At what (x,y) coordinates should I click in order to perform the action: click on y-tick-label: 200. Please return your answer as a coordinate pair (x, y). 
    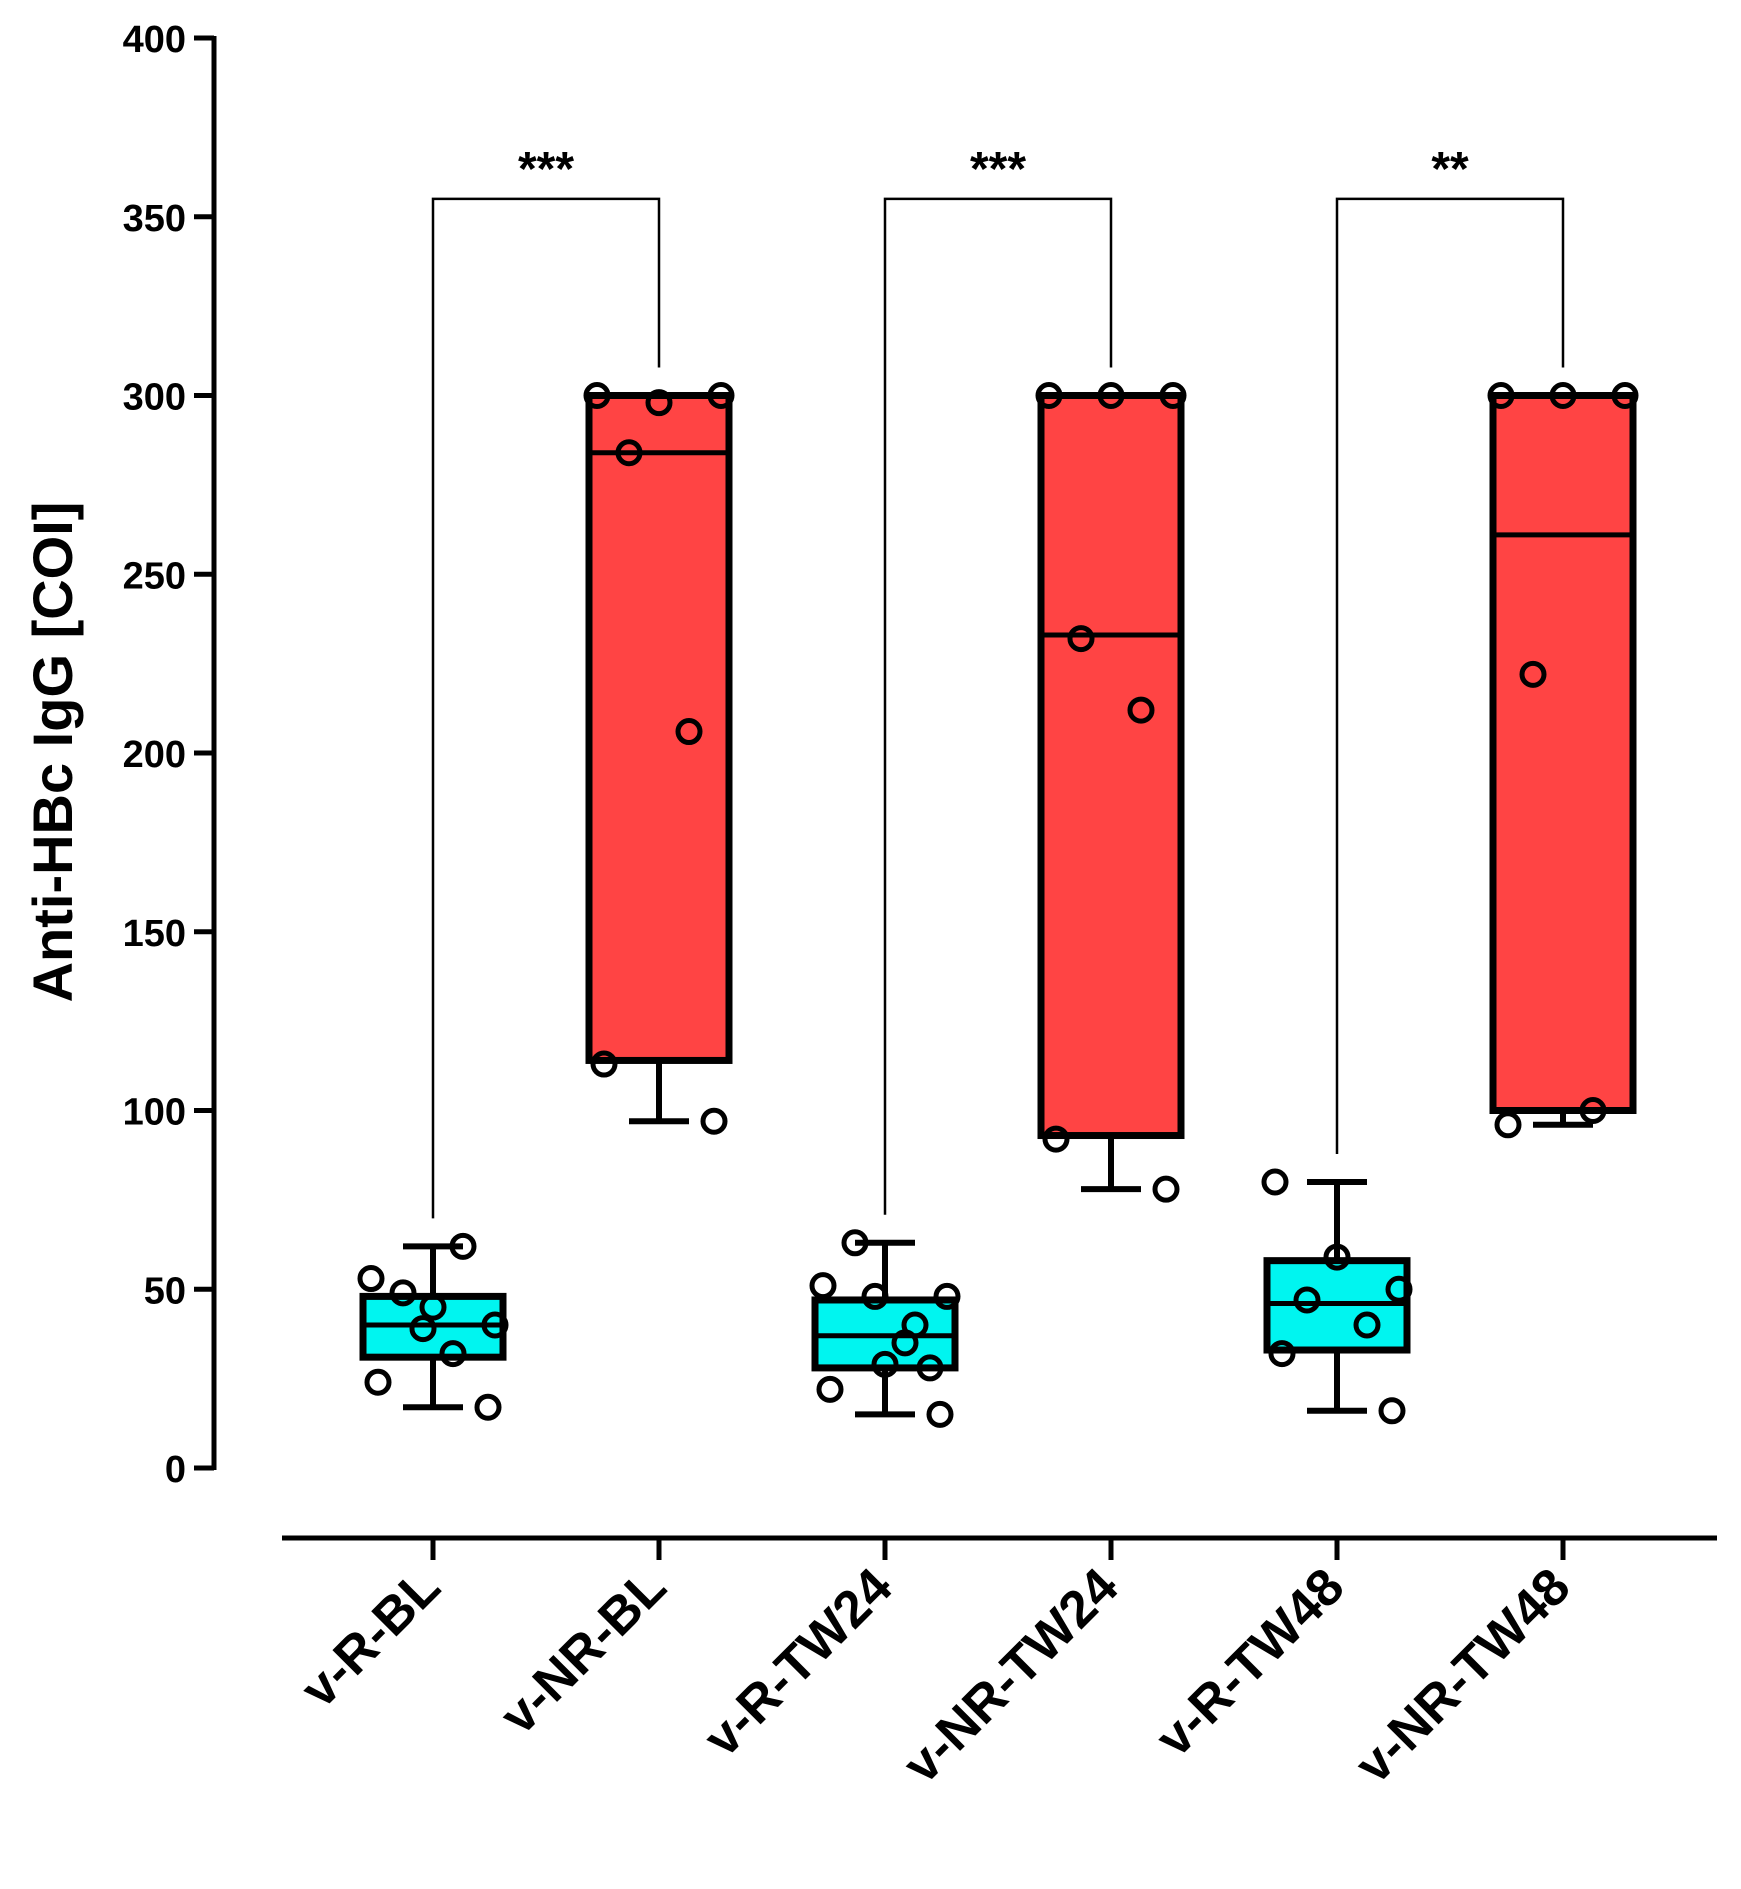
    Looking at the image, I should click on (154, 755).